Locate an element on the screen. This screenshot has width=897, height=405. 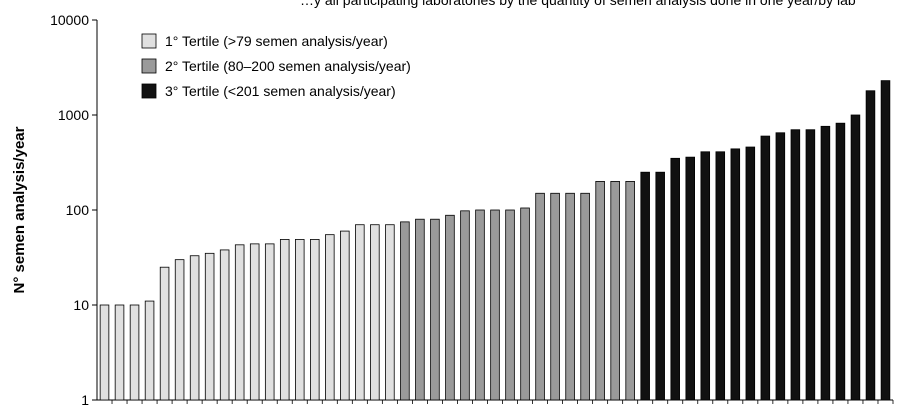
legend-label: 3° Tertile (<201 semen analysis/year) is located at coordinates (280, 91).